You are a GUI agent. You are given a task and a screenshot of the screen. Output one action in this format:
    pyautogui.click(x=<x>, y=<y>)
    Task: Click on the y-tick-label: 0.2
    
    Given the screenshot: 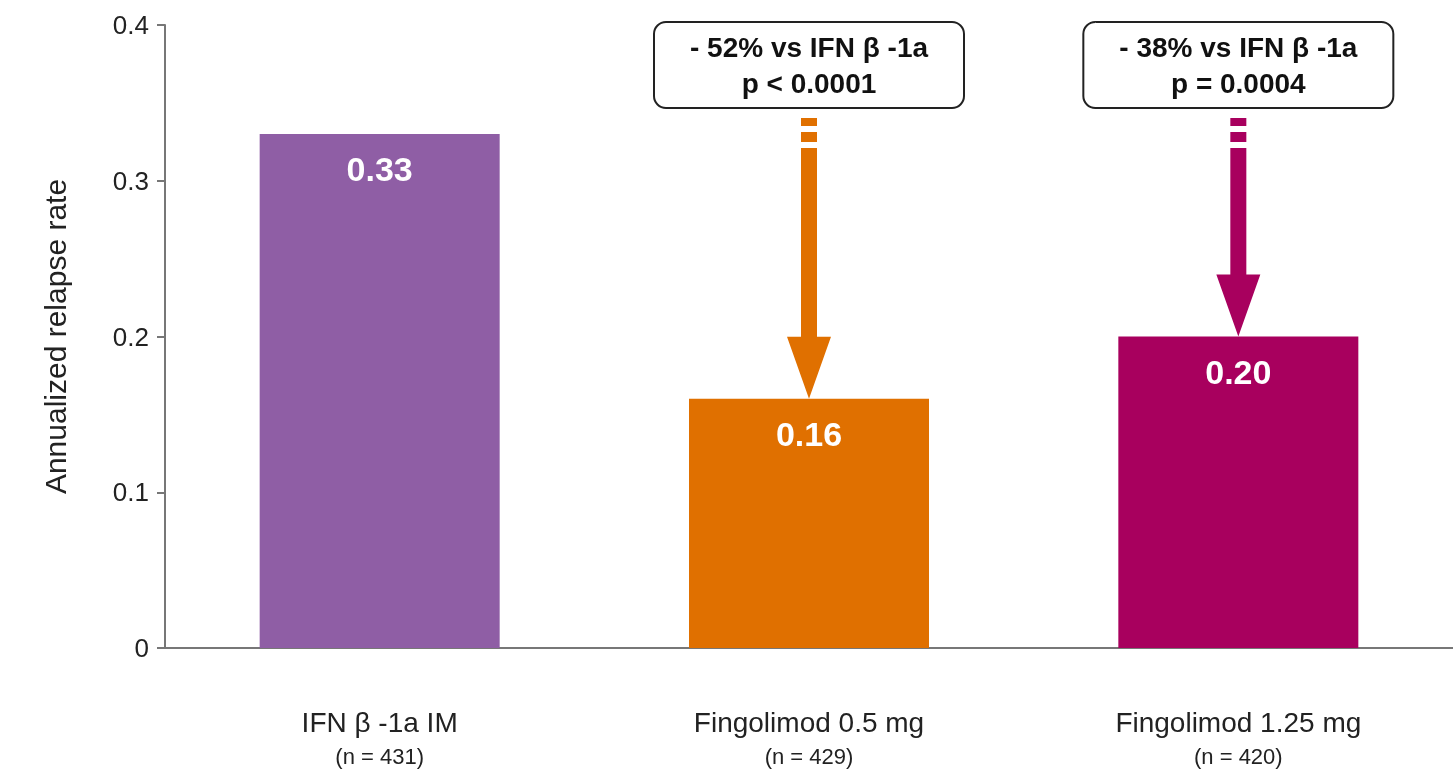 What is the action you would take?
    pyautogui.click(x=130, y=336)
    